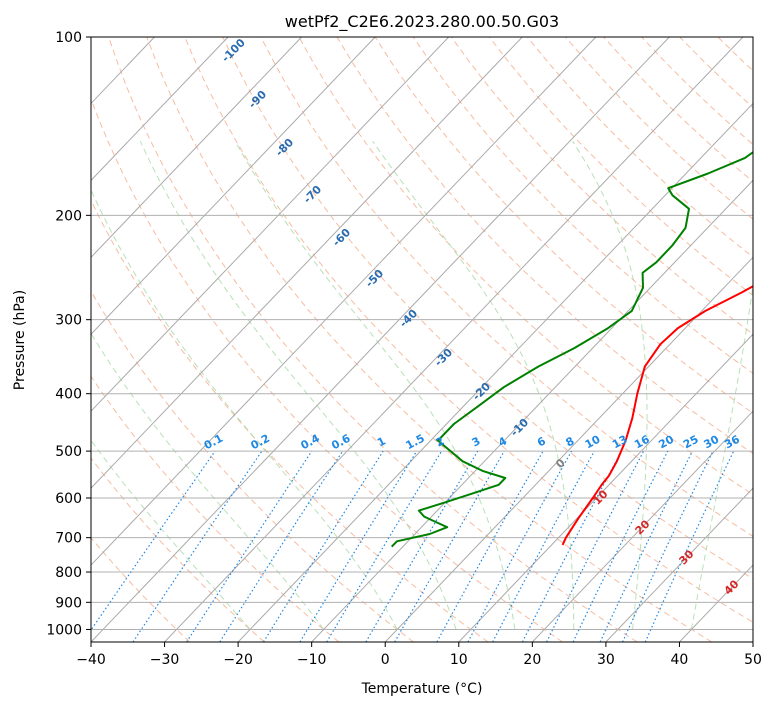 The width and height of the screenshot is (775, 708). Describe the element at coordinates (642, 442) in the screenshot. I see `mixing-ratio-label: 16` at that location.